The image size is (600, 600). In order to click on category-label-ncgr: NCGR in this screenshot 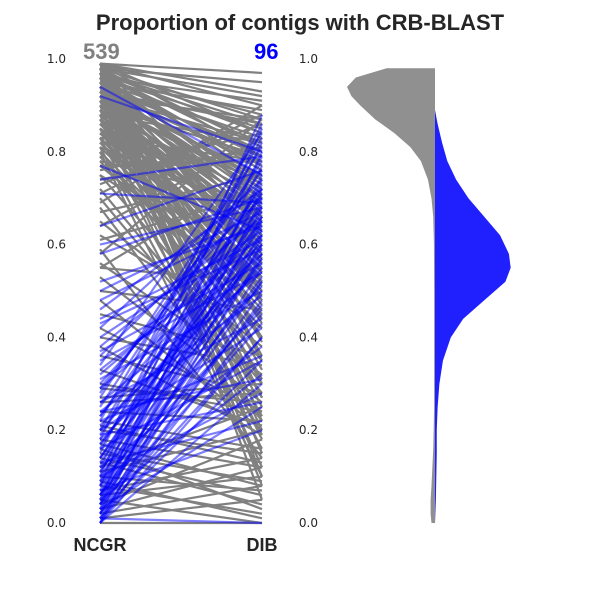, I will do `click(100, 545)`.